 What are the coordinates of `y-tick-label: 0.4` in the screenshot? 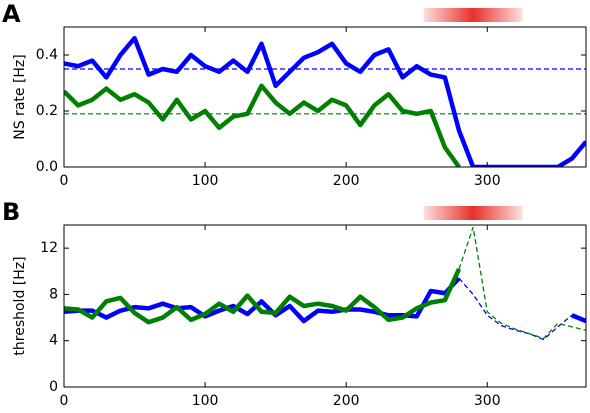 It's located at (47, 55).